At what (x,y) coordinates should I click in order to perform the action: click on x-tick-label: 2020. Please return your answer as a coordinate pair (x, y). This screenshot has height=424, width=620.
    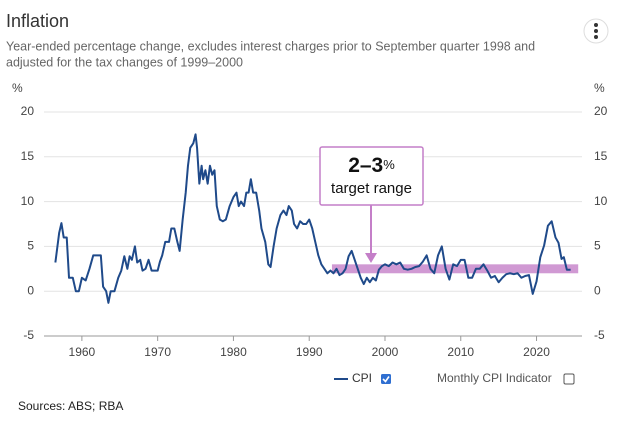
    Looking at the image, I should click on (536, 352).